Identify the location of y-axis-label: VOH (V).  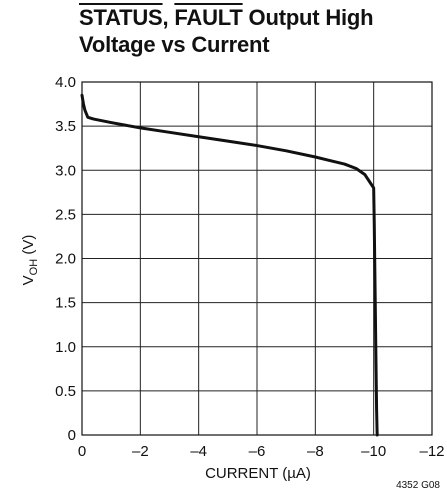
(30, 260).